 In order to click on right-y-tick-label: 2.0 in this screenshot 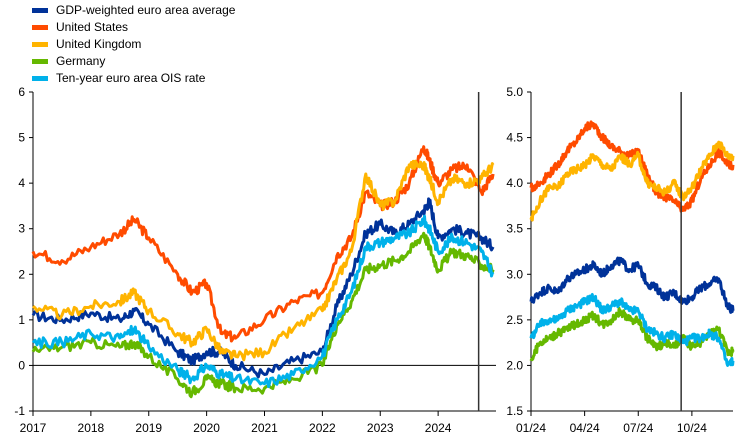, I will do `click(514, 365)`.